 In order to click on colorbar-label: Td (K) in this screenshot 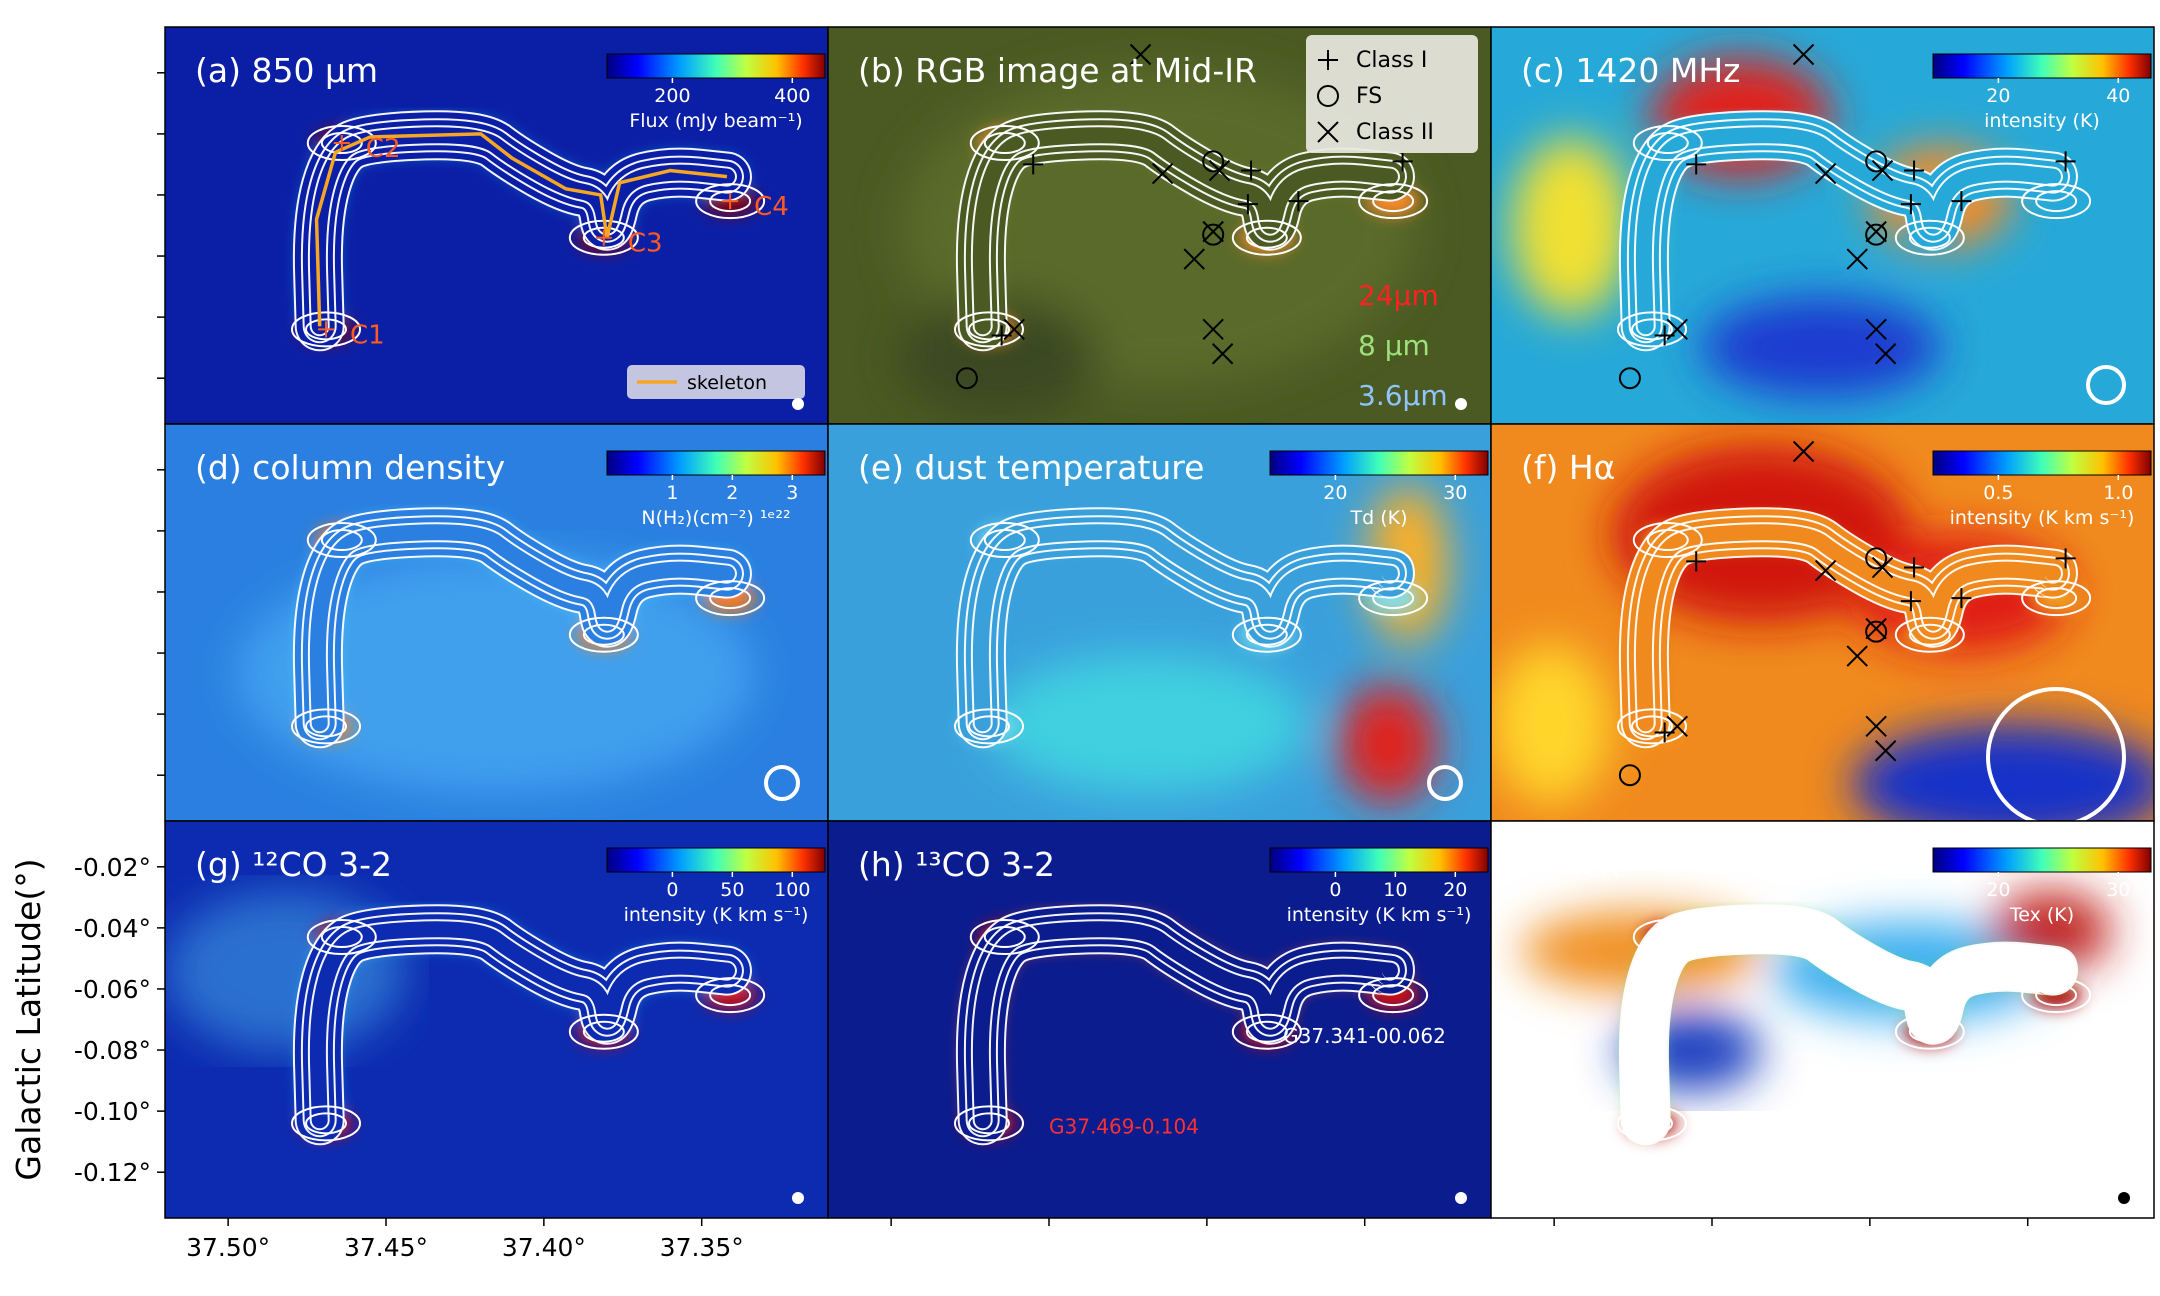, I will do `click(1379, 518)`.